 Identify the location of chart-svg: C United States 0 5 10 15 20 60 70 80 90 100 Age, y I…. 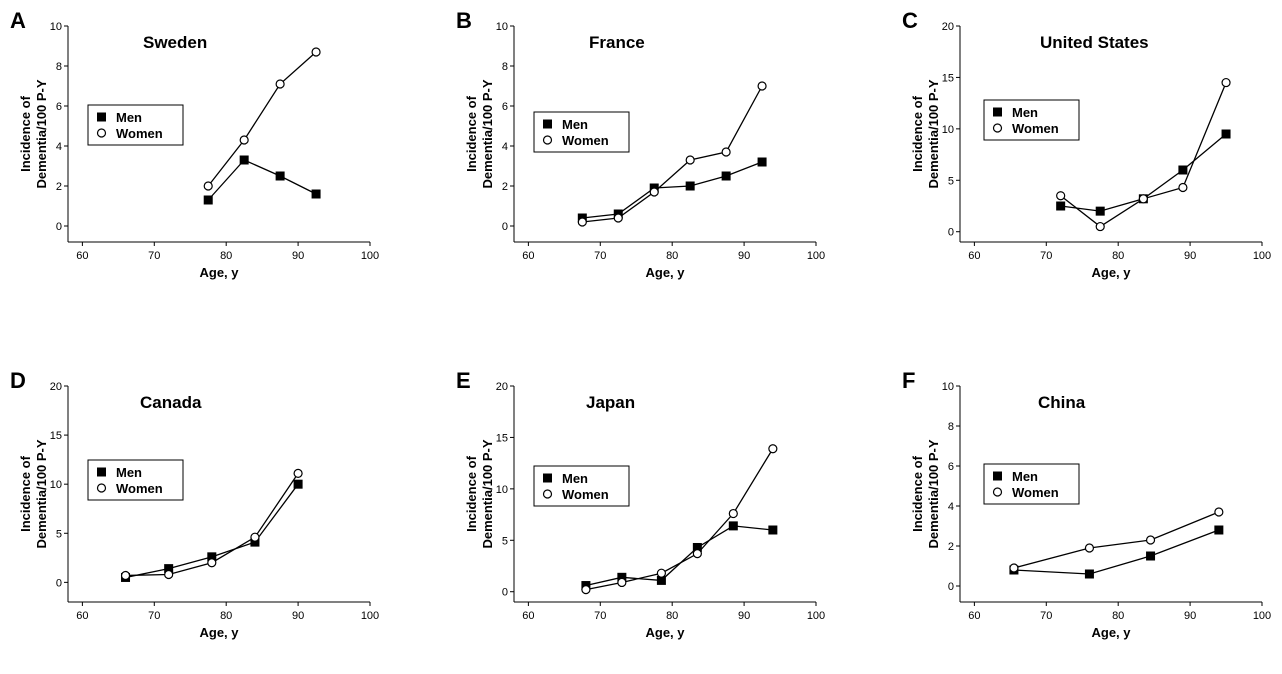
(1086, 144).